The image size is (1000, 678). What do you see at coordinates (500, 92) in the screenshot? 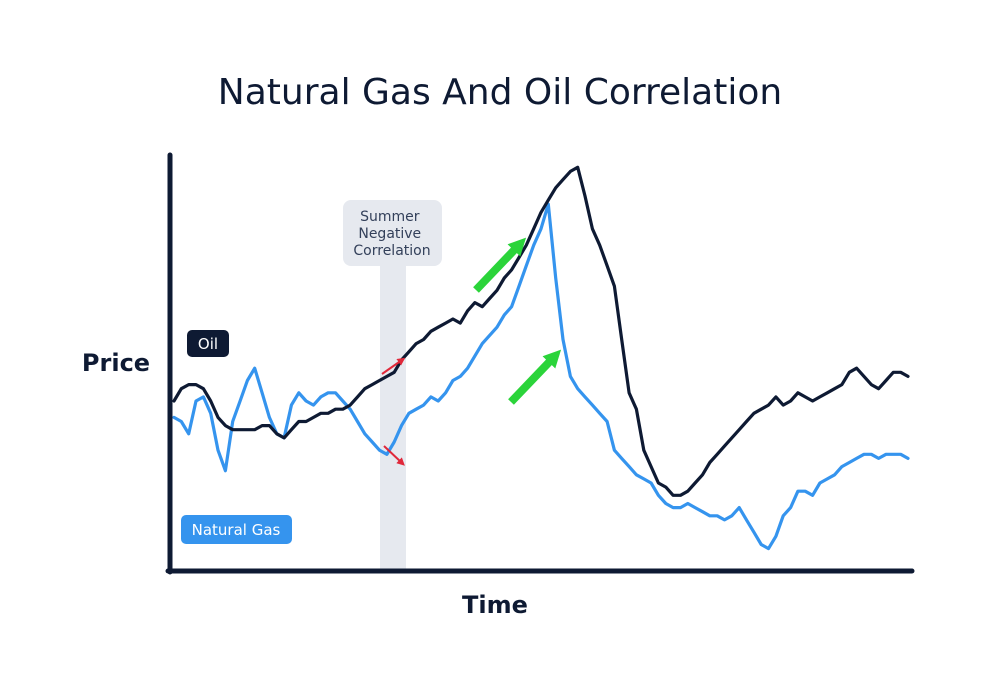
I see `chart-title: Natural Gas And Oil Correlation` at bounding box center [500, 92].